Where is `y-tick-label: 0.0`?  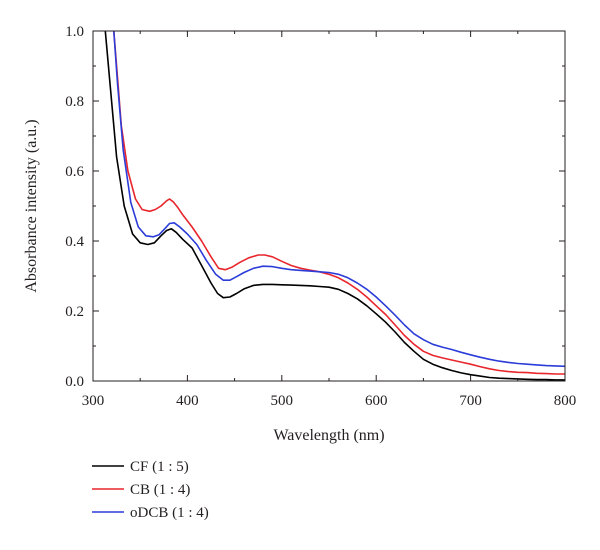
y-tick-label: 0.0 is located at coordinates (74, 382).